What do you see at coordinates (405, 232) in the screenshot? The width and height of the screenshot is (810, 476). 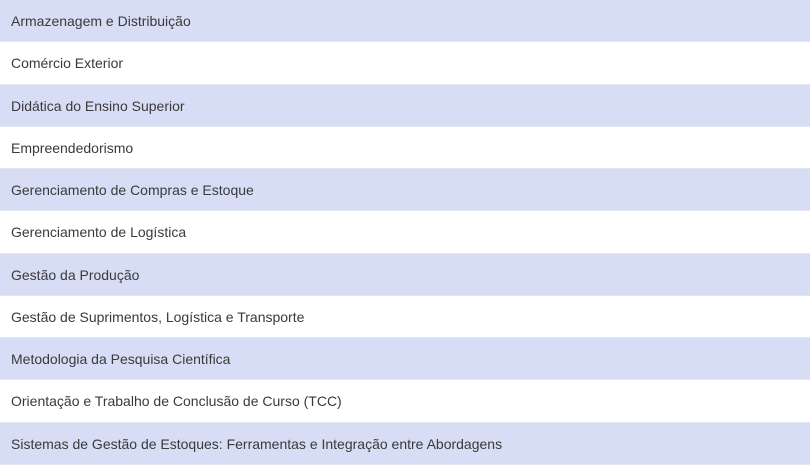 I see `course-item: Gerenciamento de Logística` at bounding box center [405, 232].